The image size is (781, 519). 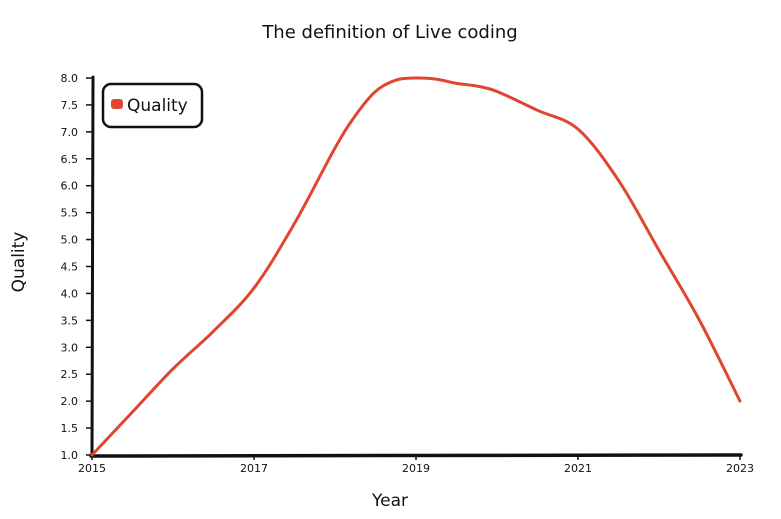 I want to click on y-tick-label: 7.5, so click(x=70, y=105).